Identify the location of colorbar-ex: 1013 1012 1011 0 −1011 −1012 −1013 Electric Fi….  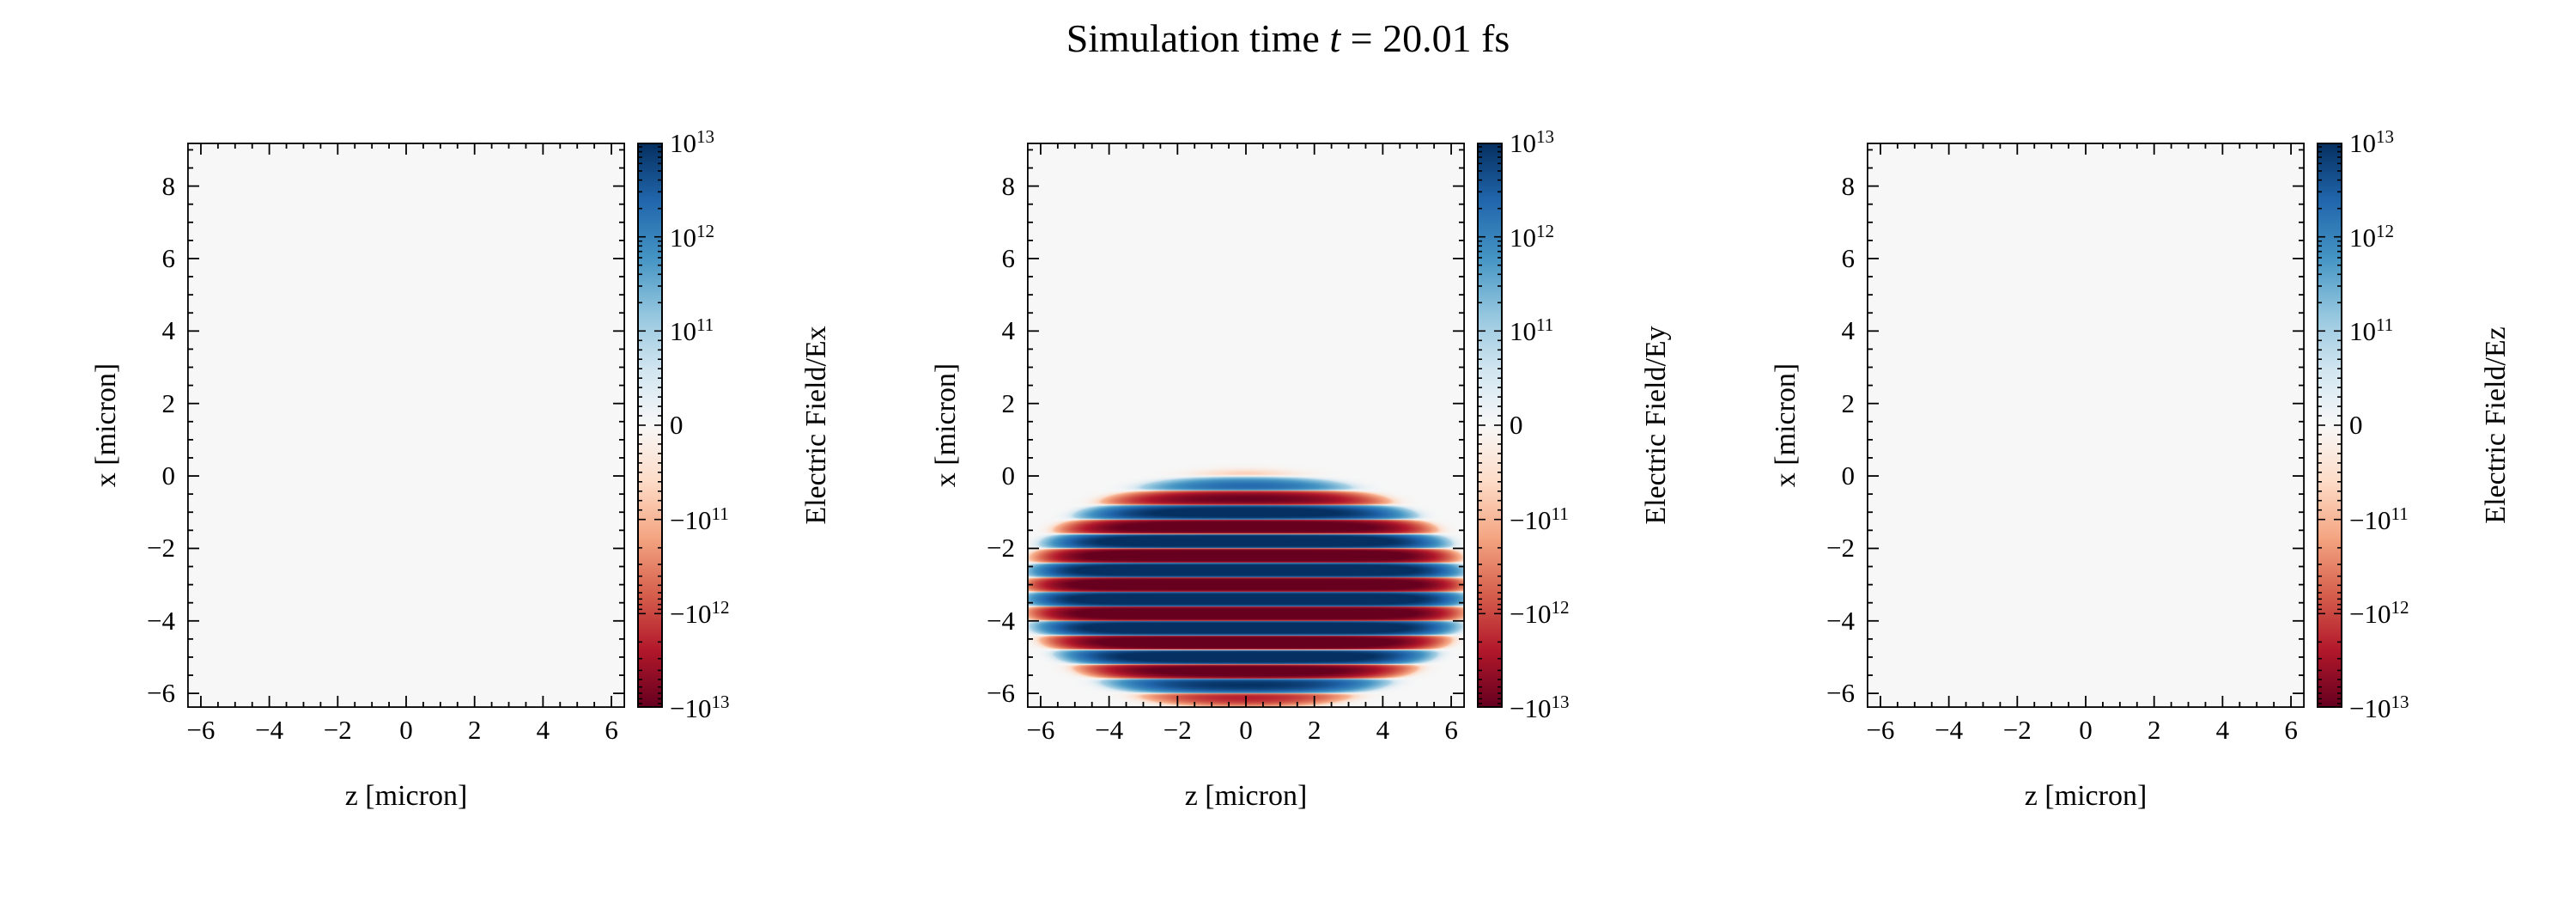
(830, 424).